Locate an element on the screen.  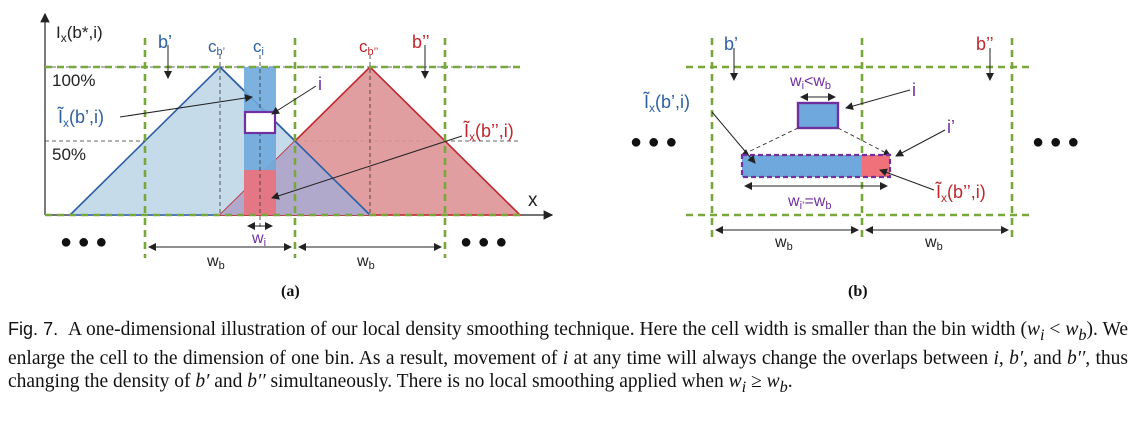
small-cell-leader is located at coordinates (878, 99).